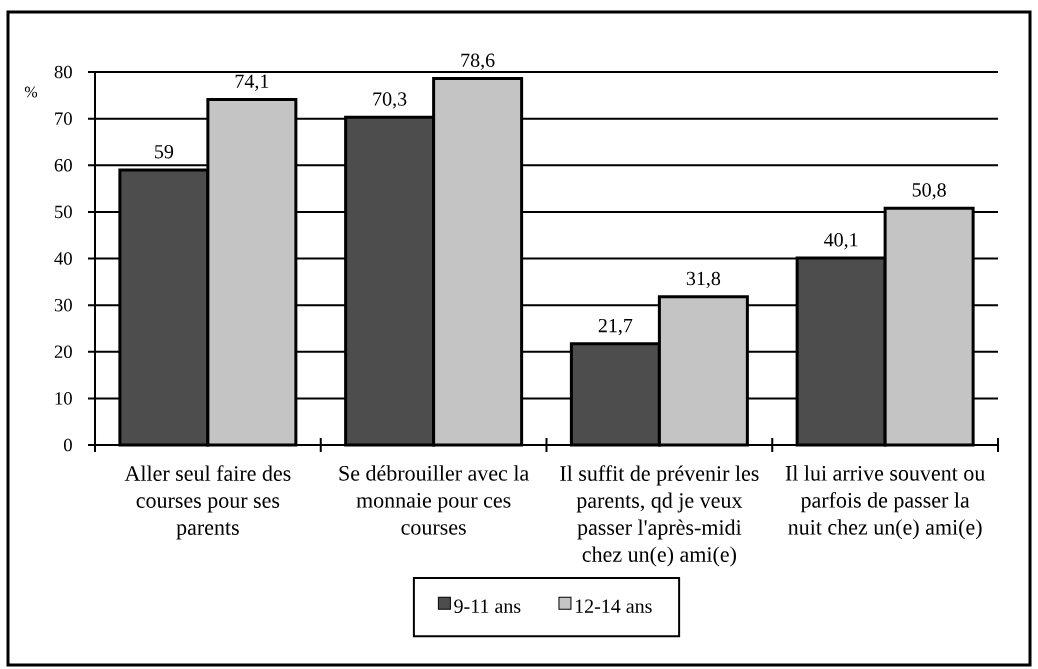  Describe the element at coordinates (885, 502) in the screenshot. I see `x-tick-label: Il lui arrive souvent ou parfois de passer la nuit chez un(e) ami(e)` at that location.